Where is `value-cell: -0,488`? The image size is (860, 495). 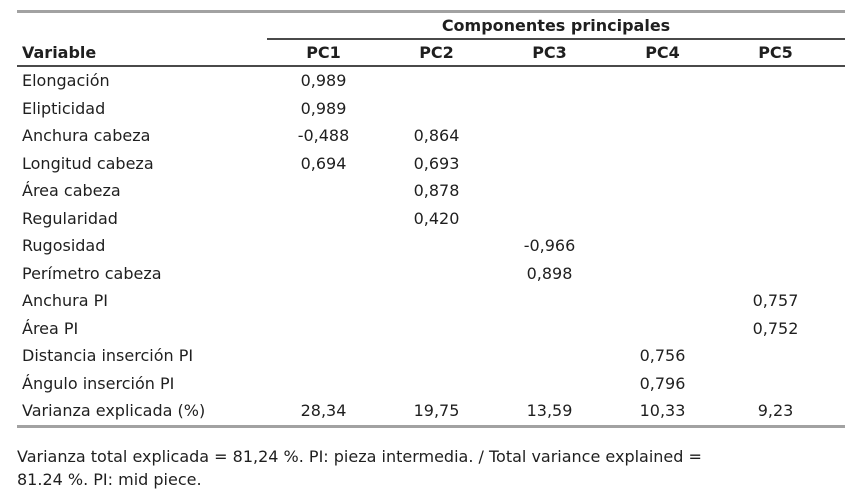
value-cell: -0,488 is located at coordinates (323, 136).